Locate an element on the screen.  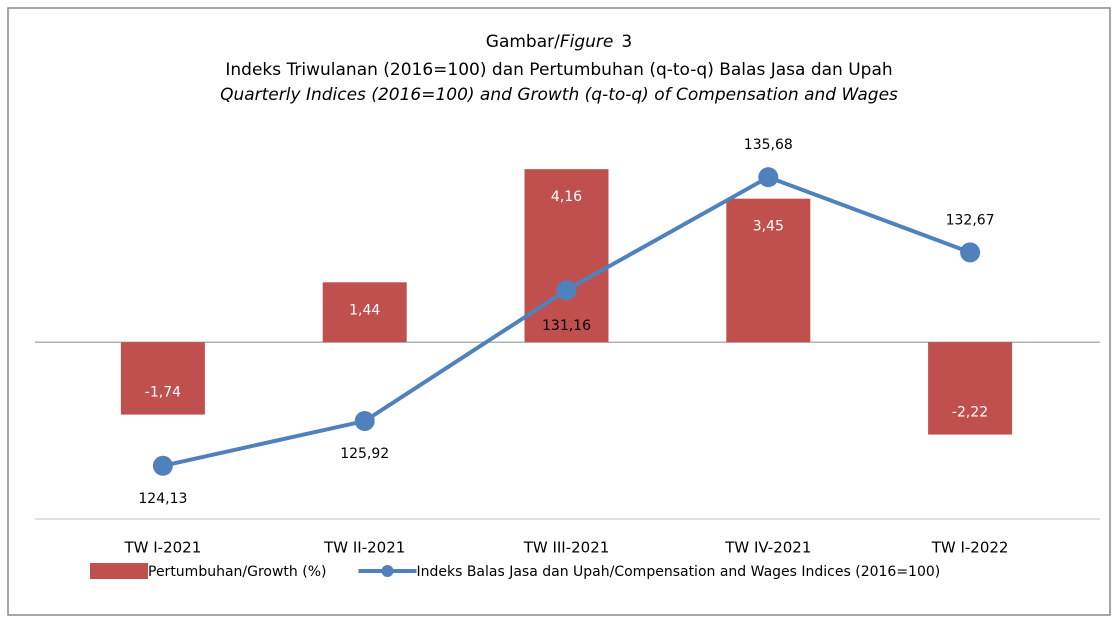
figure-id: Gambar/ is located at coordinates (523, 42).